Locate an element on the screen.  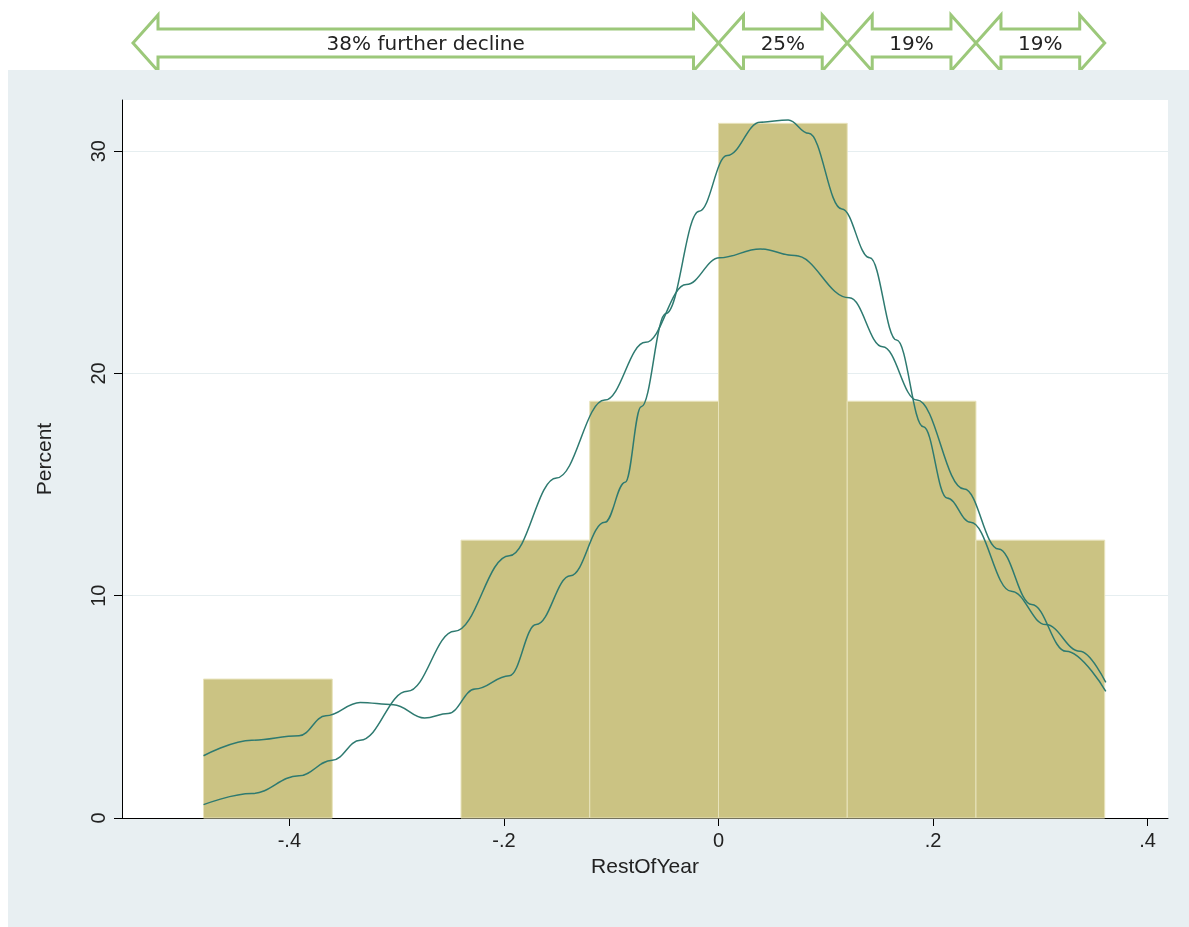
y-tick-label: 20 is located at coordinates (98, 373).